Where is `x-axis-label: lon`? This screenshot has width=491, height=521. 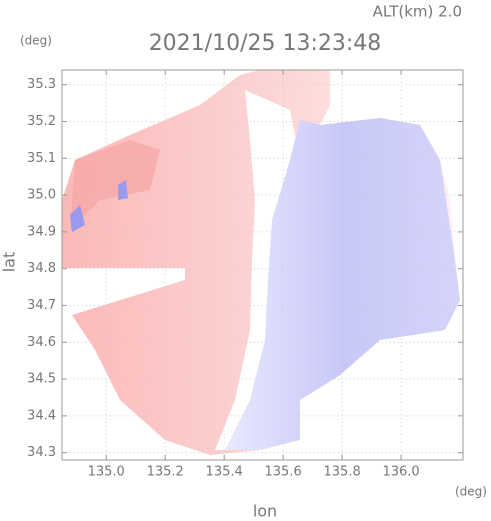 x-axis-label: lon is located at coordinates (265, 511).